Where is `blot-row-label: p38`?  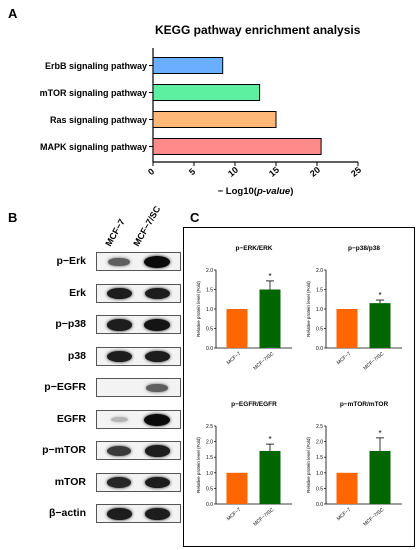 blot-row-label: p38 is located at coordinates (76, 355).